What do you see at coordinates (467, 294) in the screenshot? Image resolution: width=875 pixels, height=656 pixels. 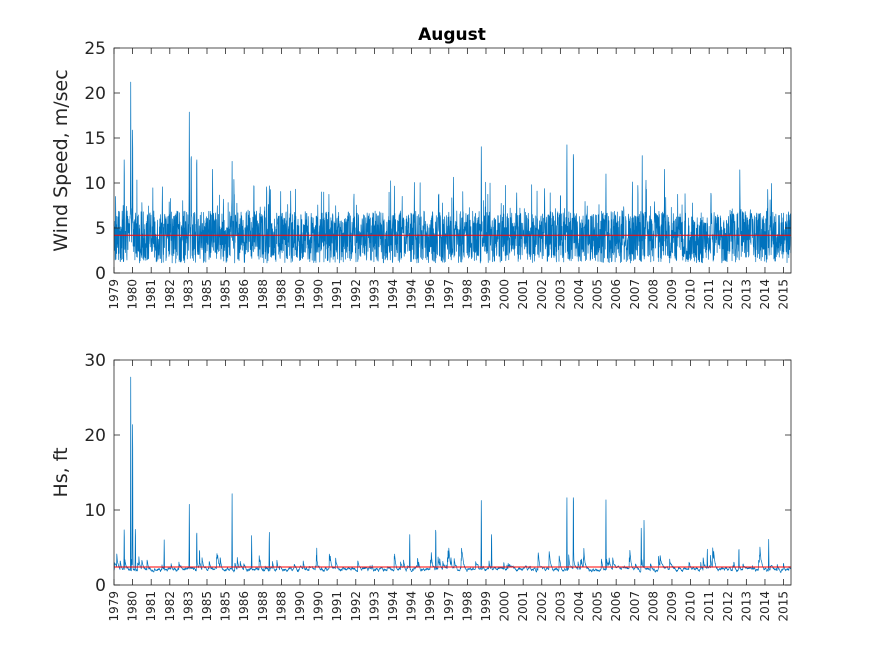 I see `wind-speed-xtick-label: 1998` at bounding box center [467, 294].